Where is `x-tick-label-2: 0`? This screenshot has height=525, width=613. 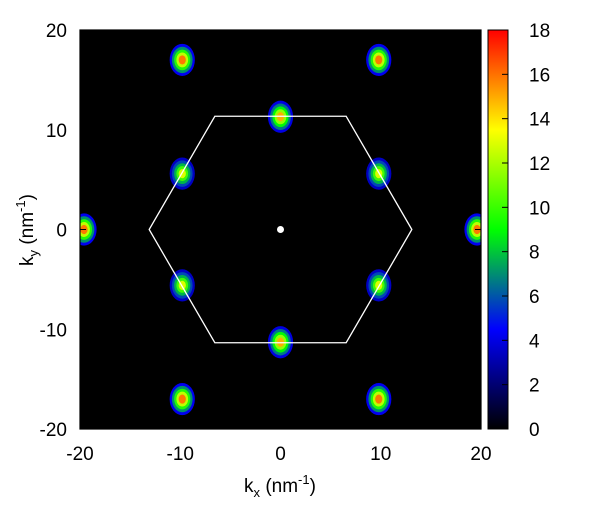 x-tick-label-2: 0 is located at coordinates (280, 454).